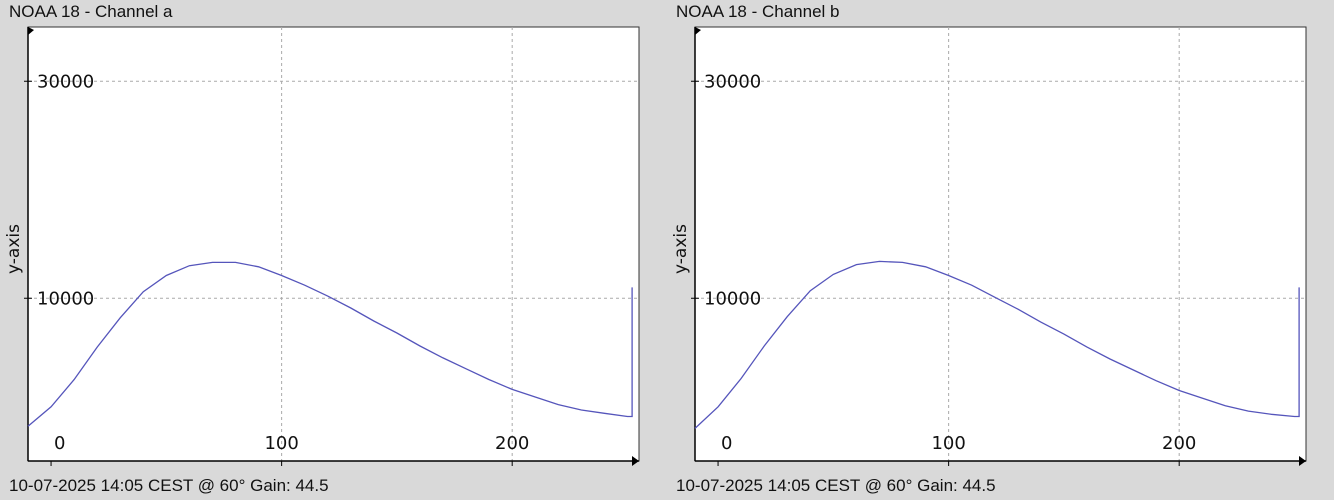  Describe the element at coordinates (758, 11) in the screenshot. I see `chart-title: NOAA 18 - Channel b` at that location.